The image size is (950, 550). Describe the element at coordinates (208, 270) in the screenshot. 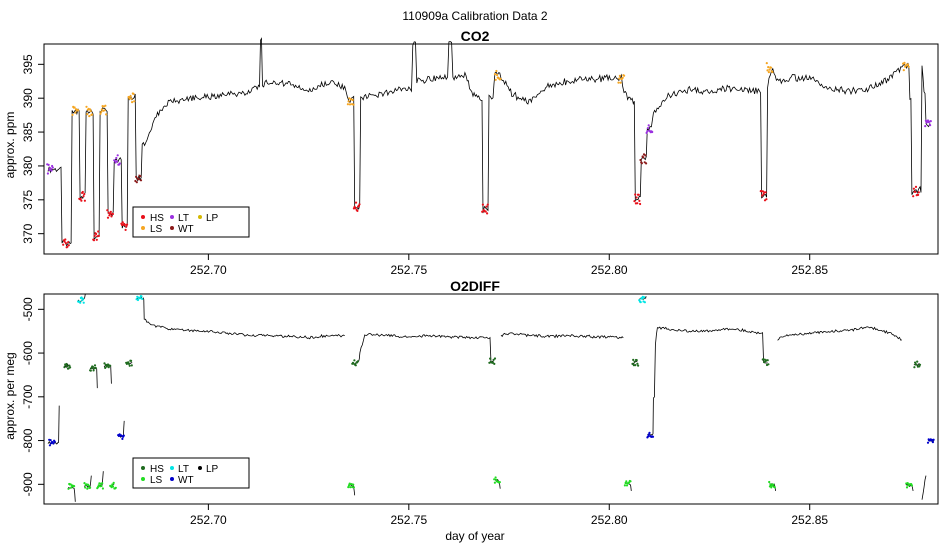

I see `co2-x-tick-label: 252.70` at that location.